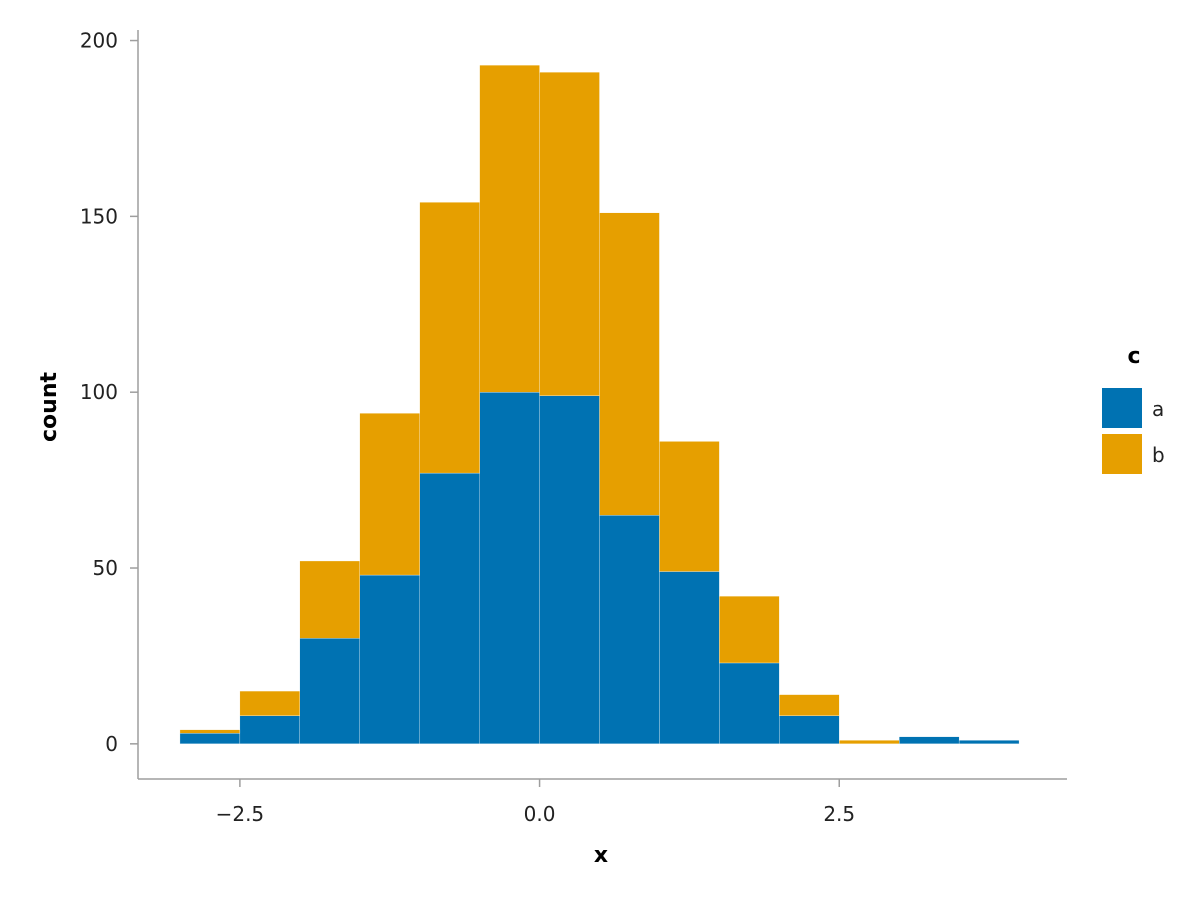 The image size is (1200, 900). I want to click on legend-title: c, so click(1133, 356).